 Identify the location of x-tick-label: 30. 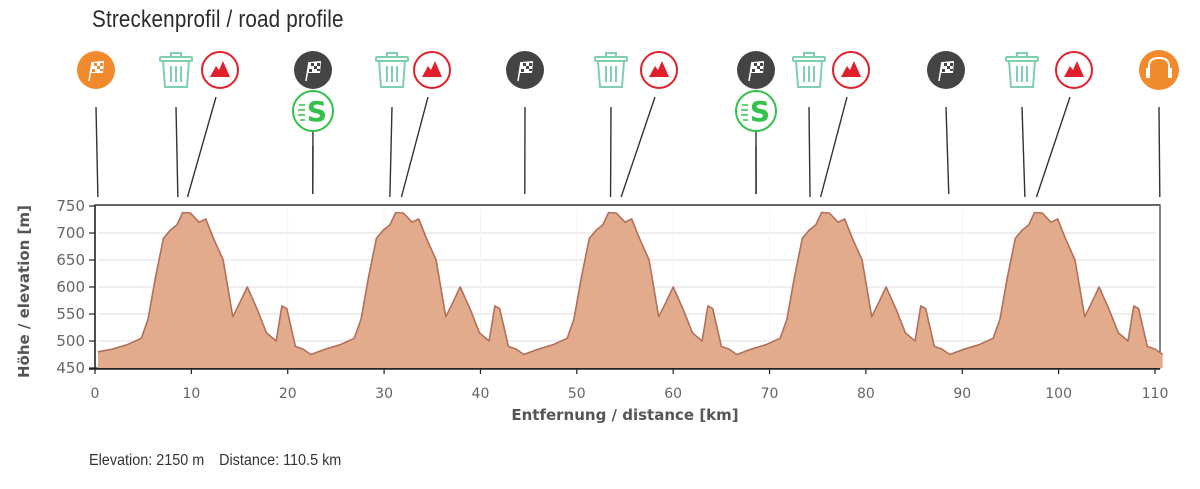
(384, 394).